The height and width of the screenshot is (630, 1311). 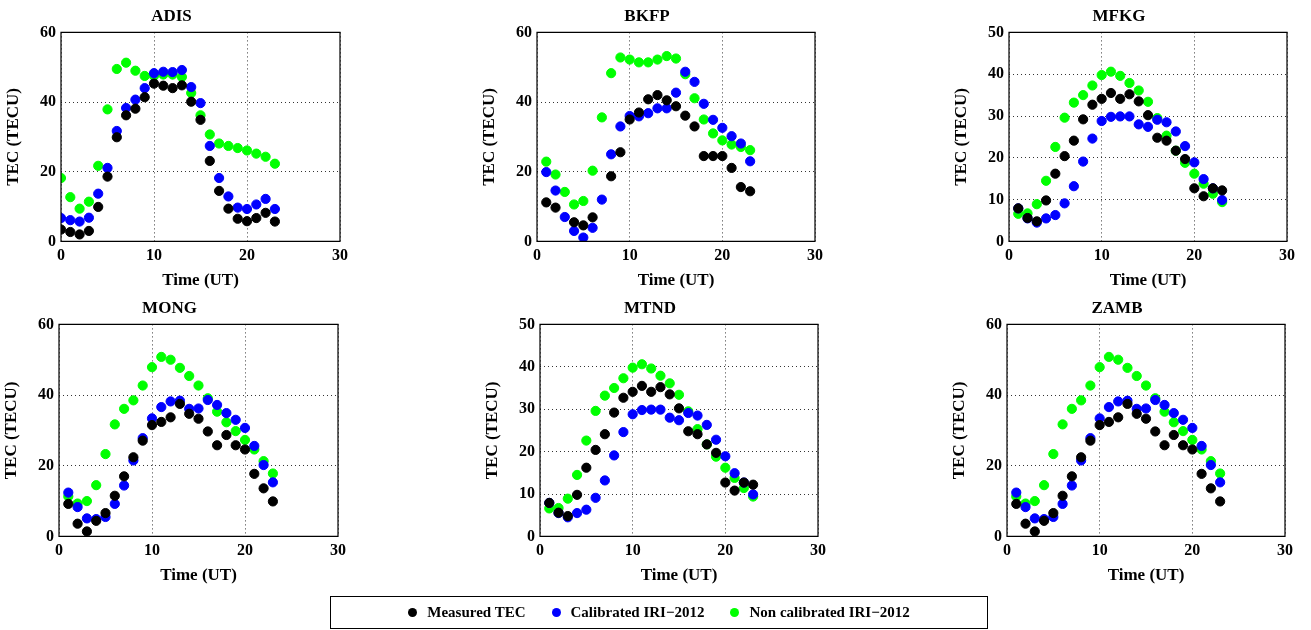 What do you see at coordinates (1119, 15) in the screenshot?
I see `chart-title: MFKG` at bounding box center [1119, 15].